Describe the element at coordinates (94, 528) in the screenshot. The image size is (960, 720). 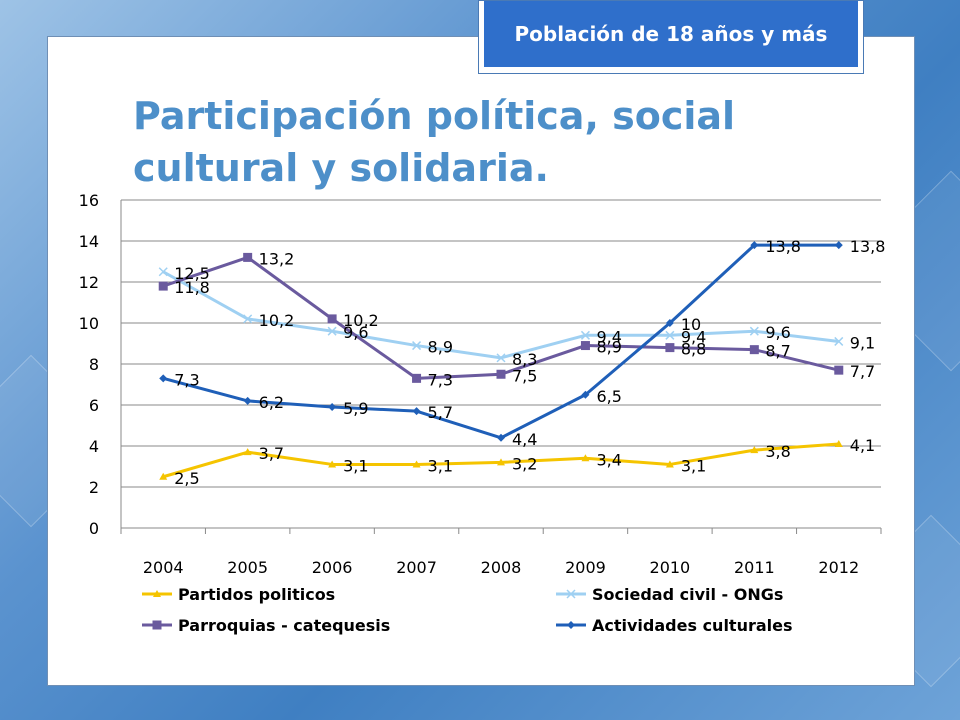
I see `y-tick-label: 0` at that location.